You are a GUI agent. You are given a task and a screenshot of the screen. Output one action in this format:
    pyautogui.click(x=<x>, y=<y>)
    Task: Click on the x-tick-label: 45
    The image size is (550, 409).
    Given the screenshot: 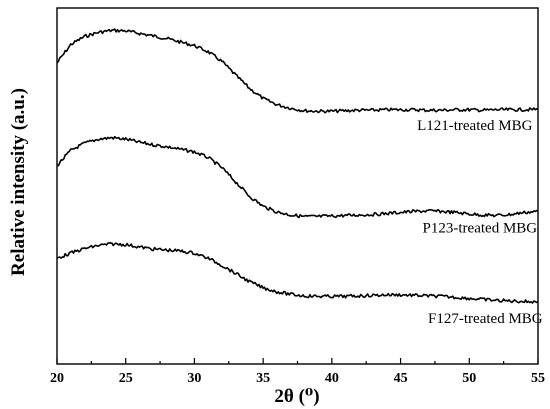 What is the action you would take?
    pyautogui.click(x=401, y=378)
    